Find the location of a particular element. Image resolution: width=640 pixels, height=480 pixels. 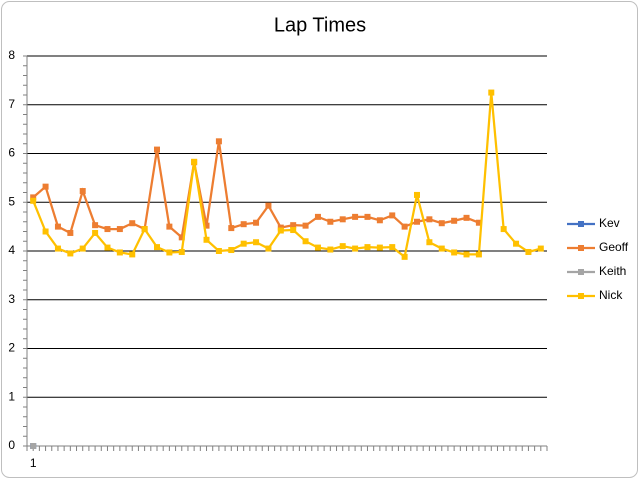

y-tick-label: 1 is located at coordinates (11, 396).